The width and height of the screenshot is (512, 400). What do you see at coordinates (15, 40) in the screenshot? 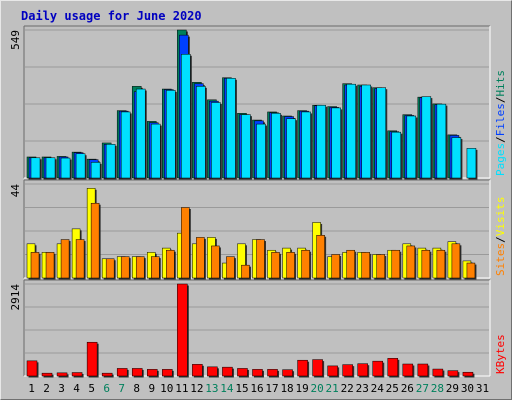
I see `usage-max-label: 549` at bounding box center [15, 40].